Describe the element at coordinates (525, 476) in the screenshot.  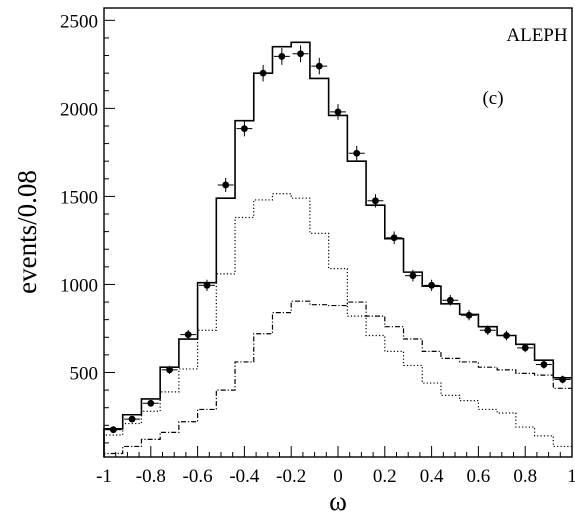
I see `x-tick-label: 0.8` at that location.